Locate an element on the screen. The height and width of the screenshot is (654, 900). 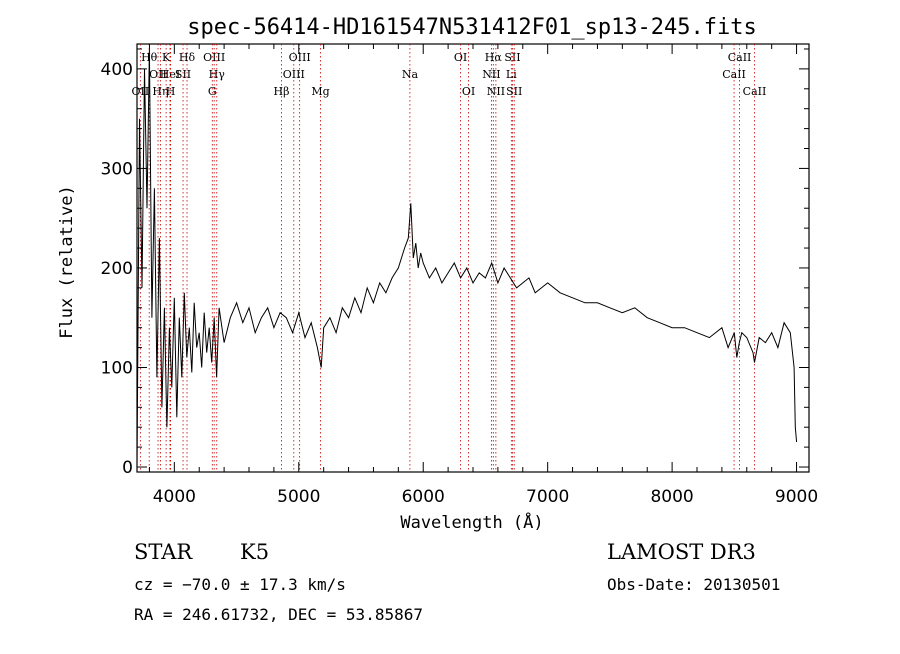
spectral-line-label: Na is located at coordinates (410, 74).